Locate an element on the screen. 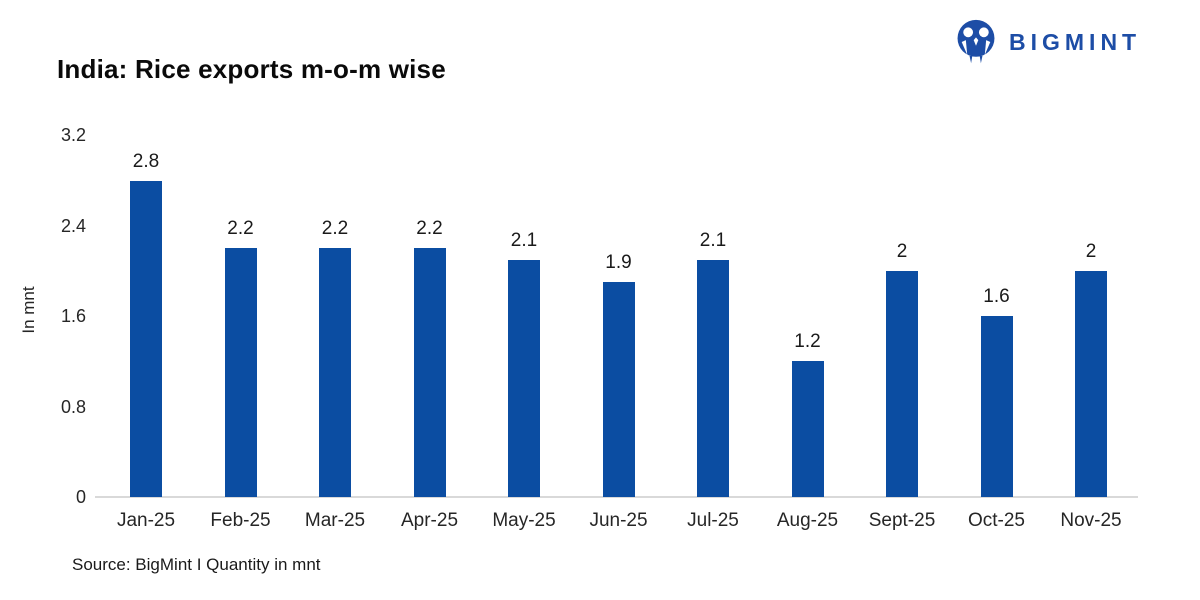 Image resolution: width=1200 pixels, height=600 pixels. x-tick-label: May-25 is located at coordinates (524, 520).